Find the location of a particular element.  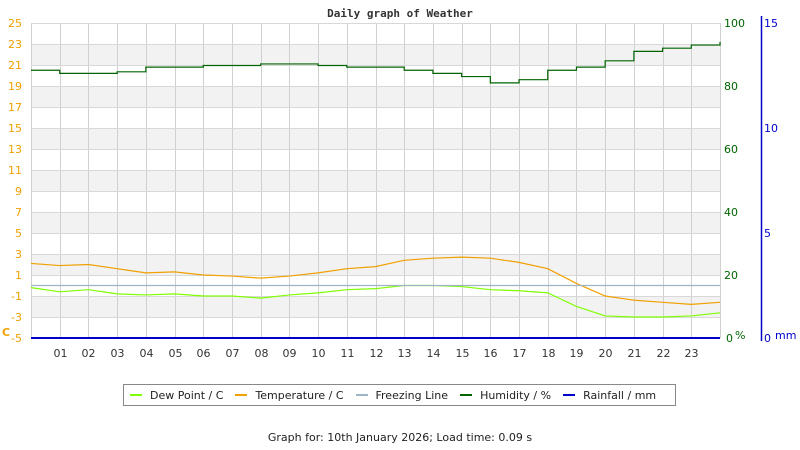

svg-text: 07 is located at coordinates (233, 353).